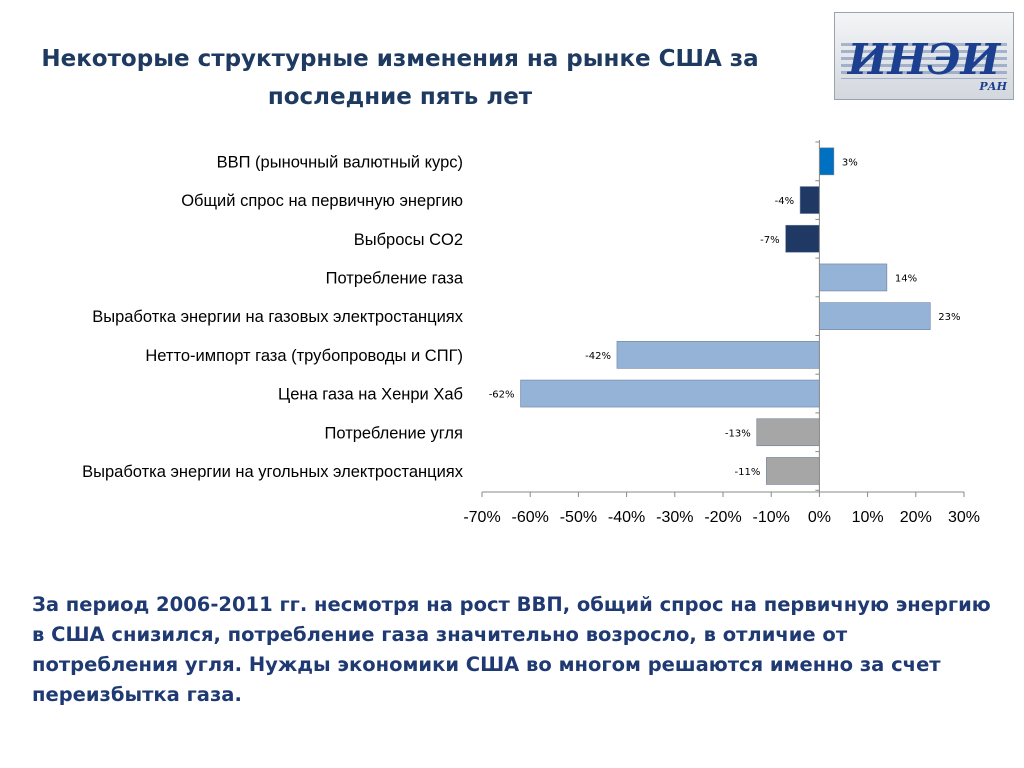 The width and height of the screenshot is (1024, 768). What do you see at coordinates (408, 240) in the screenshot?
I see `category-label: Выбросы CO2` at bounding box center [408, 240].